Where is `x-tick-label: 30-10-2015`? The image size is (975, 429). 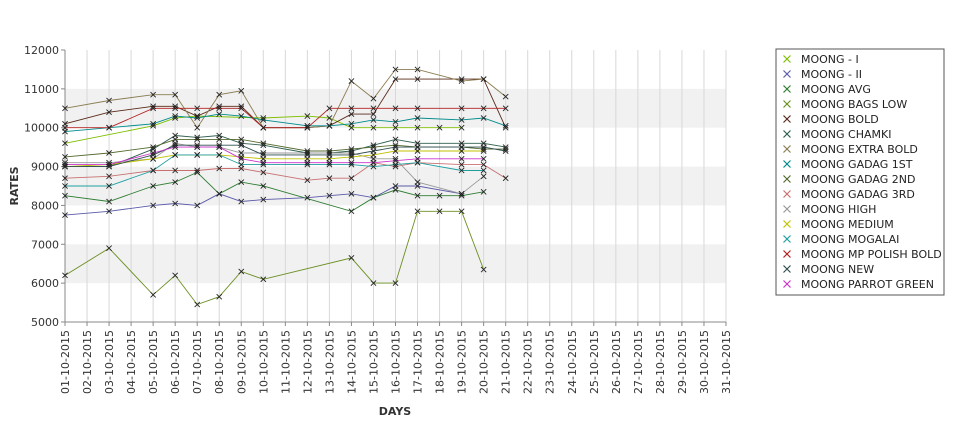 x-tick-label: 30-10-2015 is located at coordinates (704, 362).